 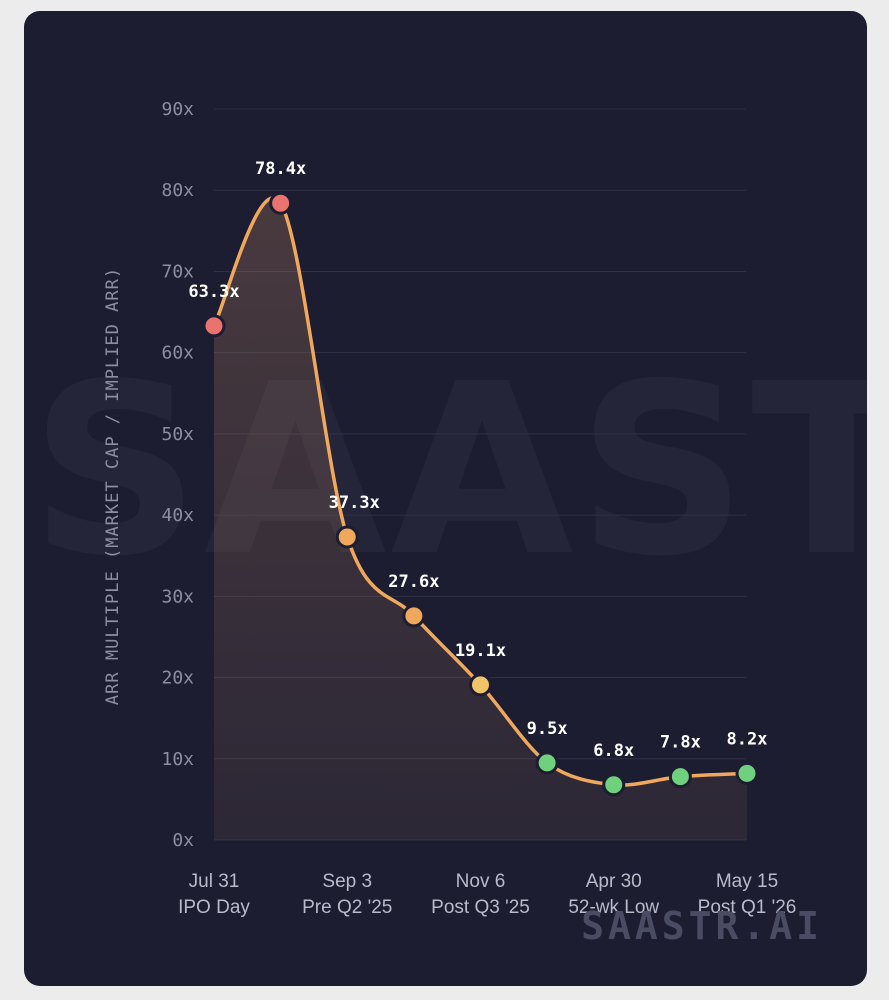 I want to click on y-axis-label: ARR MULTIPLE (MARKET CAP / IMPLIED ARR), so click(x=113, y=486).